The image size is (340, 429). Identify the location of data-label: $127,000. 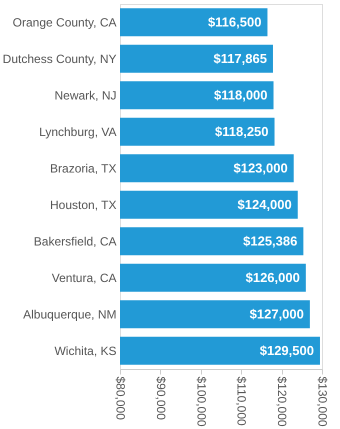
(277, 314).